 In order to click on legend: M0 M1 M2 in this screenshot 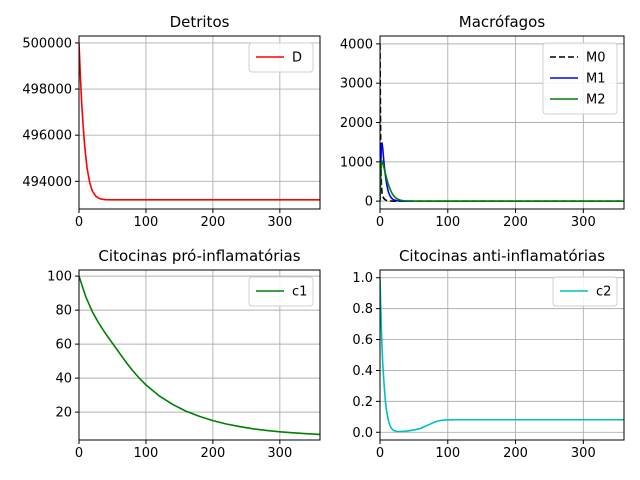, I will do `click(580, 78)`.